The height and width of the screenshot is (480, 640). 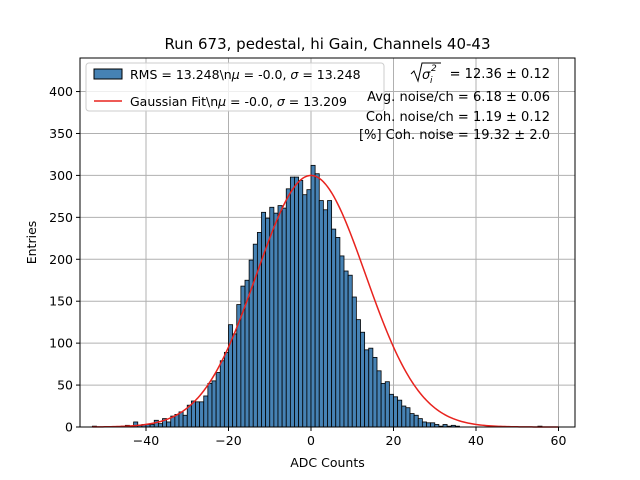 I want to click on x-tick-label: 60, so click(x=559, y=440).